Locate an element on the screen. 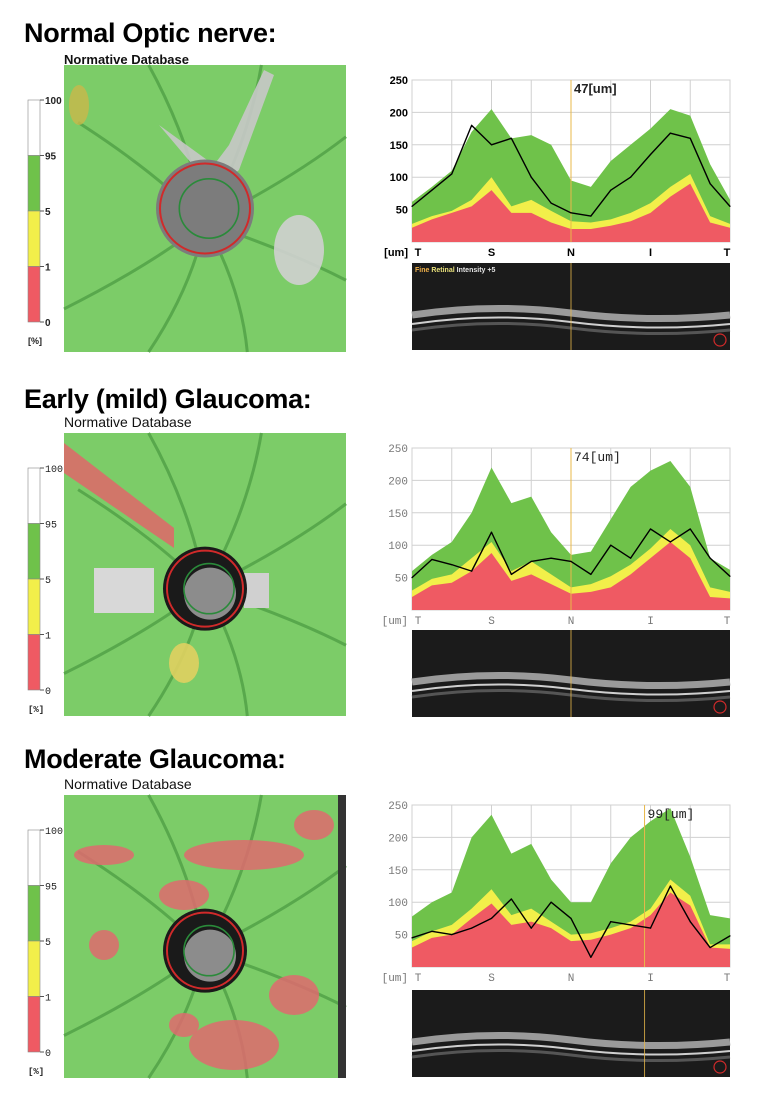 This screenshot has width=768, height=1111. gray-region is located at coordinates (124, 590).